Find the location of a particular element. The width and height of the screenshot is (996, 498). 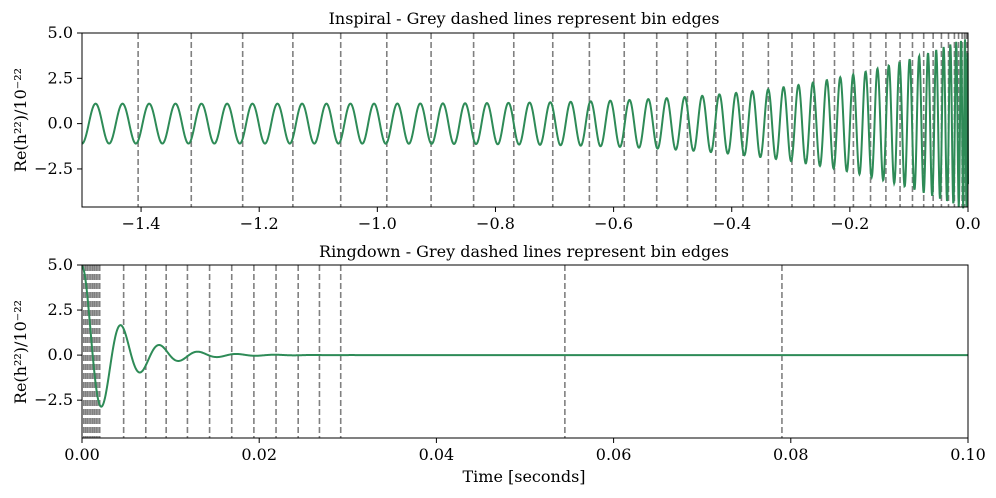

ringdown-y-tick-label-2: 2.5 is located at coordinates (60, 309).